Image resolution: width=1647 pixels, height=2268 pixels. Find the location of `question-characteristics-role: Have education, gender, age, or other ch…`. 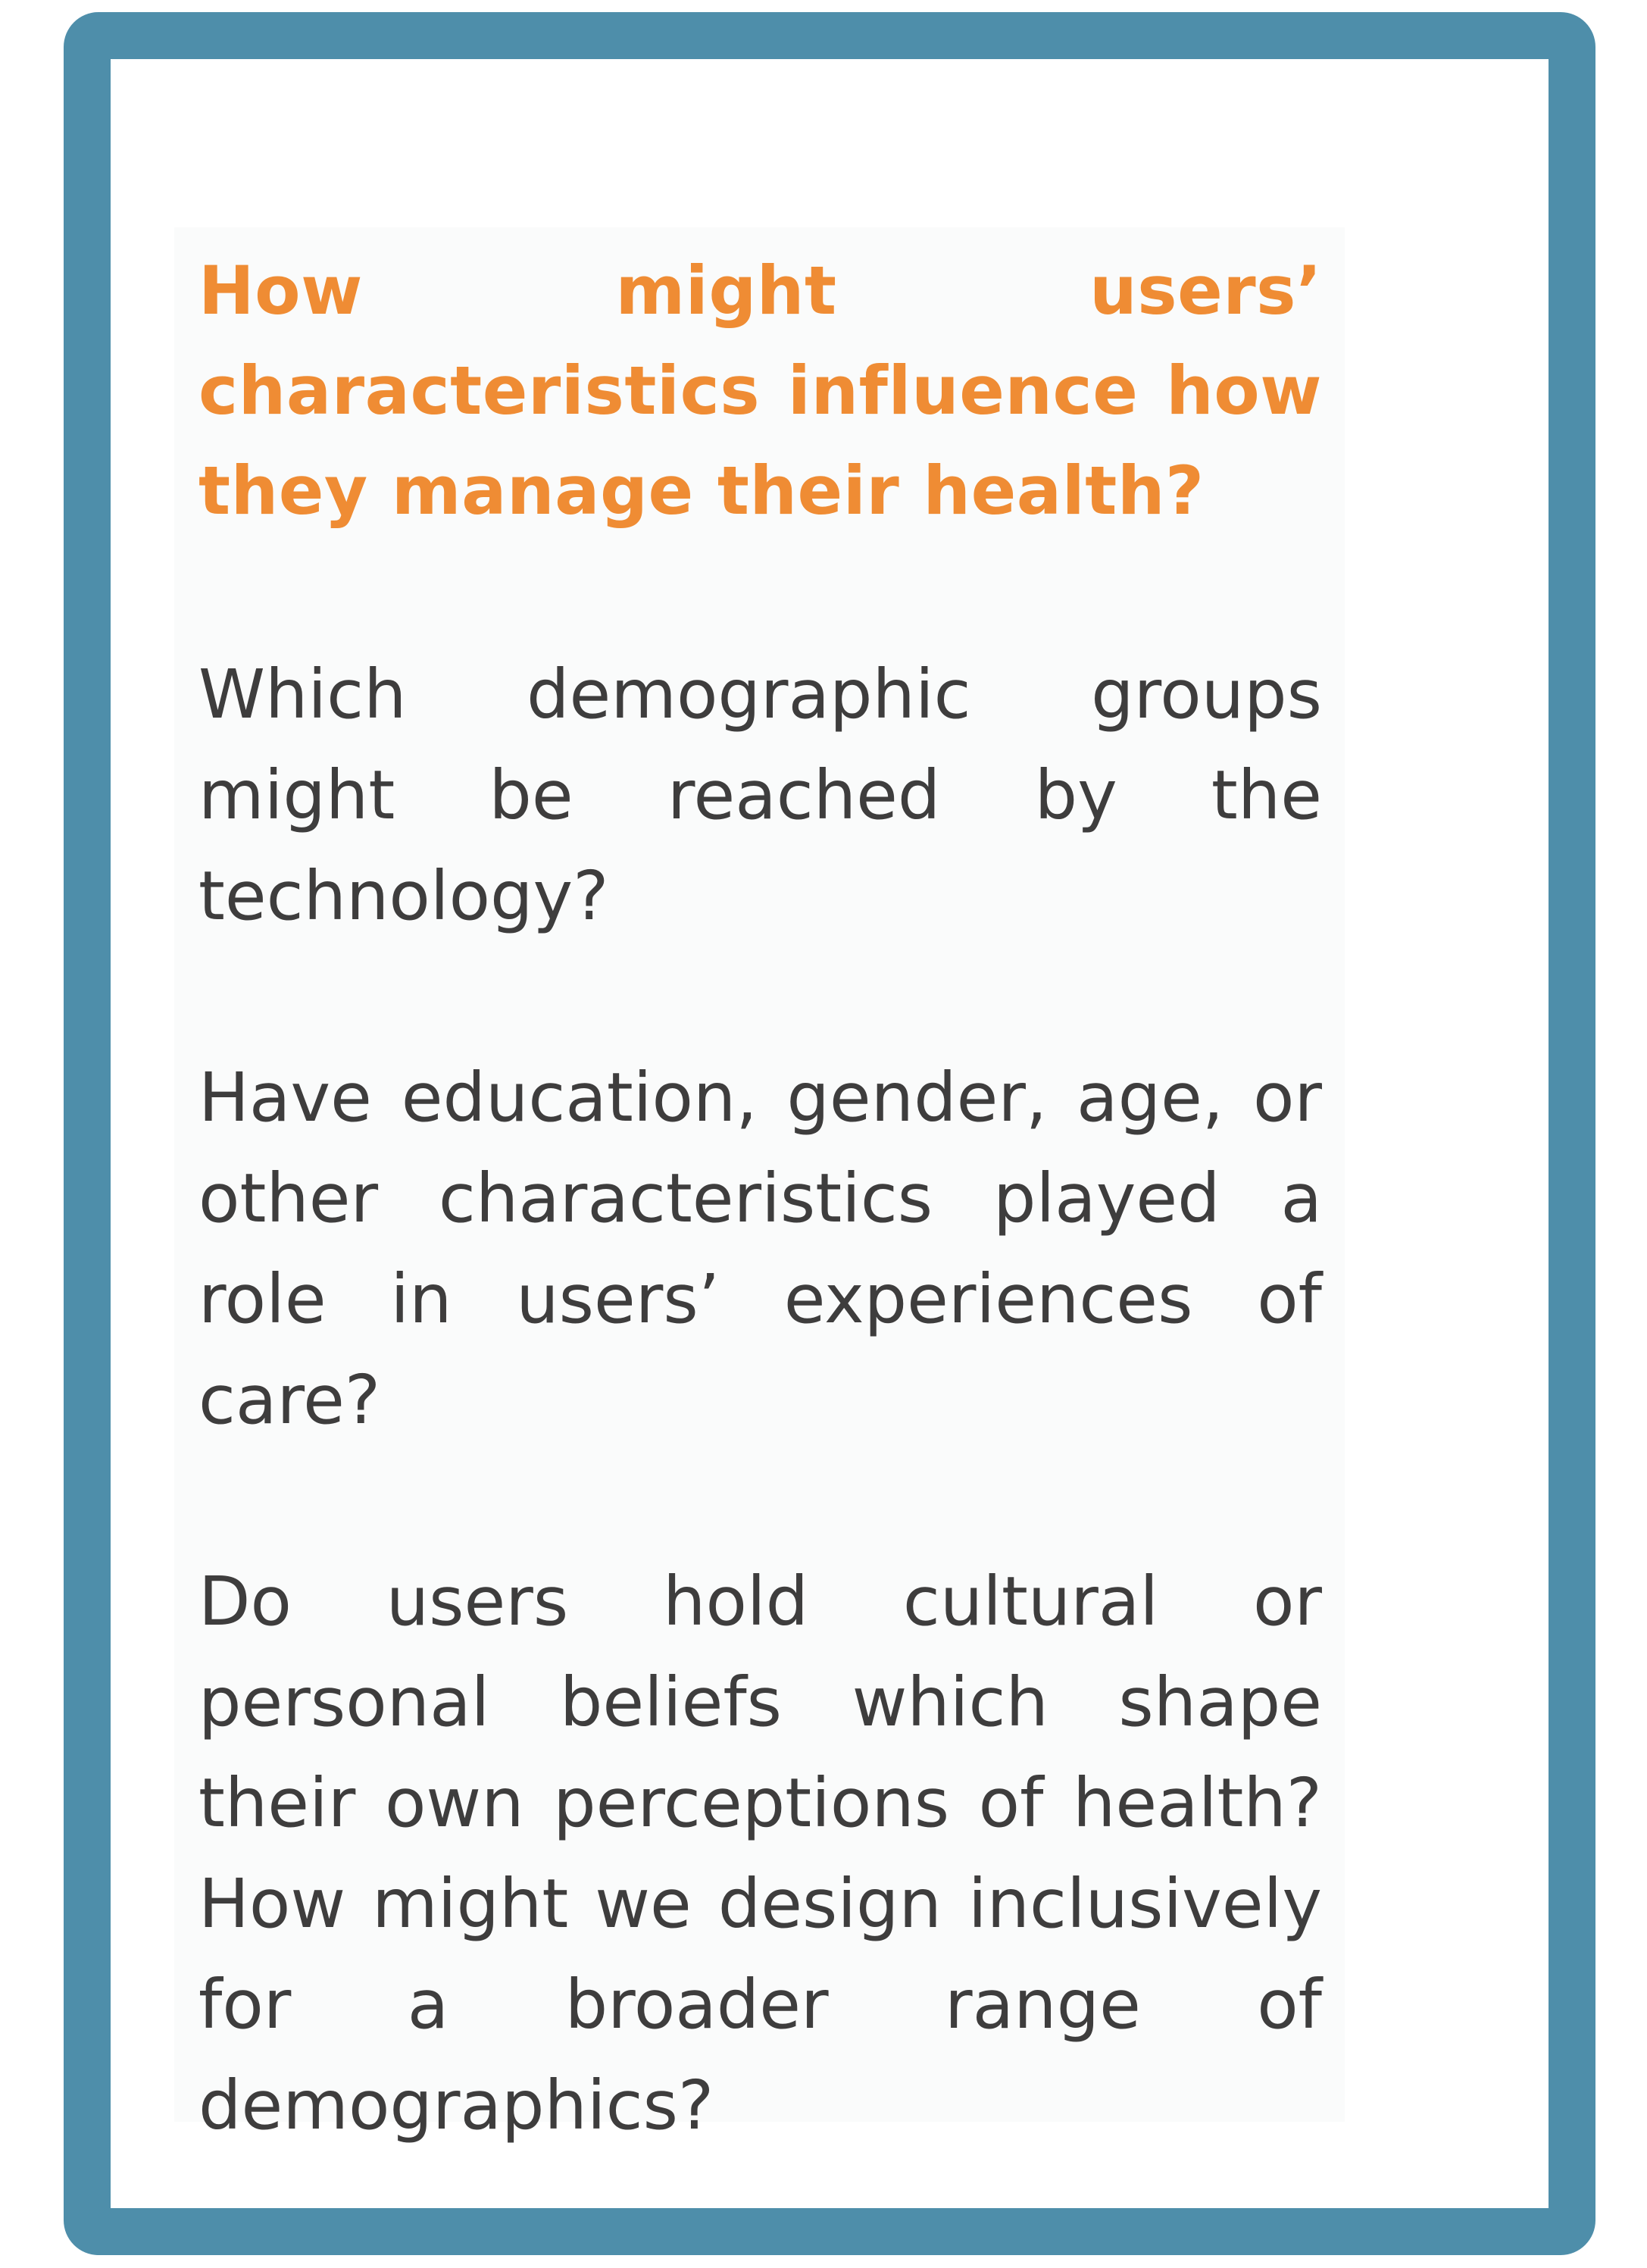

question-characteristics-role: Have education, gender, age, or other ch… is located at coordinates (760, 1248).